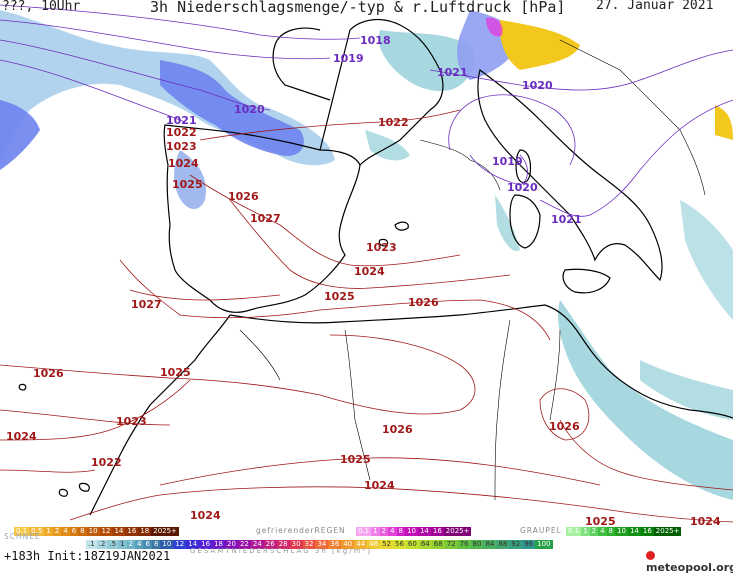 This screenshot has width=733, height=574. What do you see at coordinates (384, 531) in the screenshot?
I see `freezing-rain-step: 2` at bounding box center [384, 531].